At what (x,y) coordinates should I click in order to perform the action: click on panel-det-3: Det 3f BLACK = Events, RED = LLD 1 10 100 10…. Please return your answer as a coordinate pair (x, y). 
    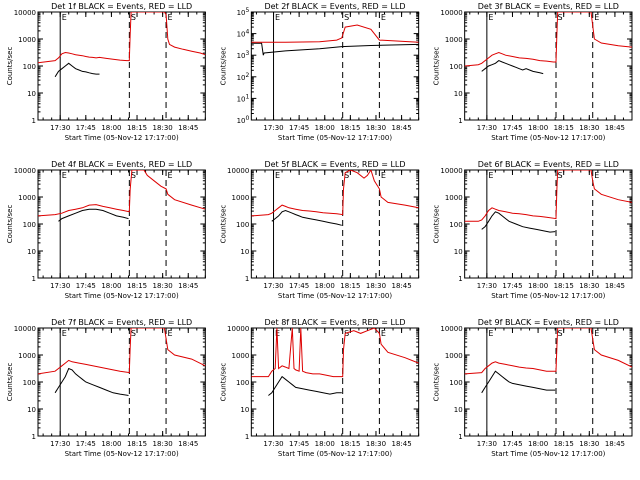
    Looking at the image, I should click on (533, 72).